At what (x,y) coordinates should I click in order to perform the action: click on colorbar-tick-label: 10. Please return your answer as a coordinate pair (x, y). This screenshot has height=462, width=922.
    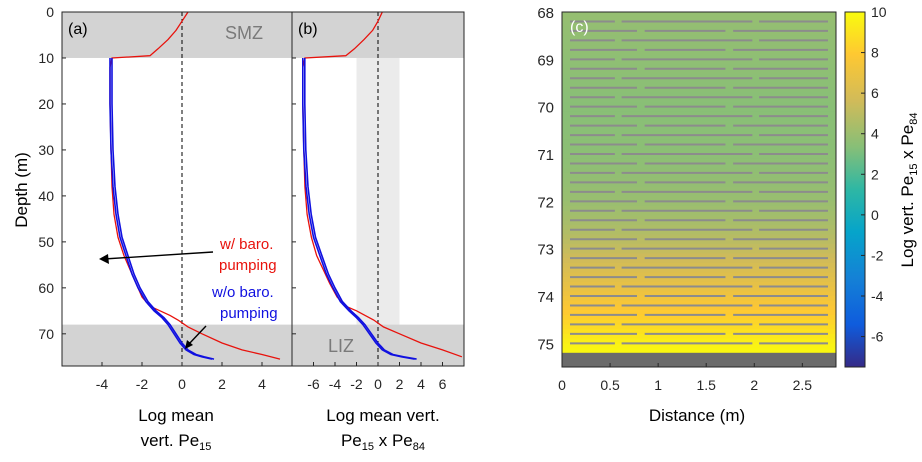
    Looking at the image, I should click on (879, 12).